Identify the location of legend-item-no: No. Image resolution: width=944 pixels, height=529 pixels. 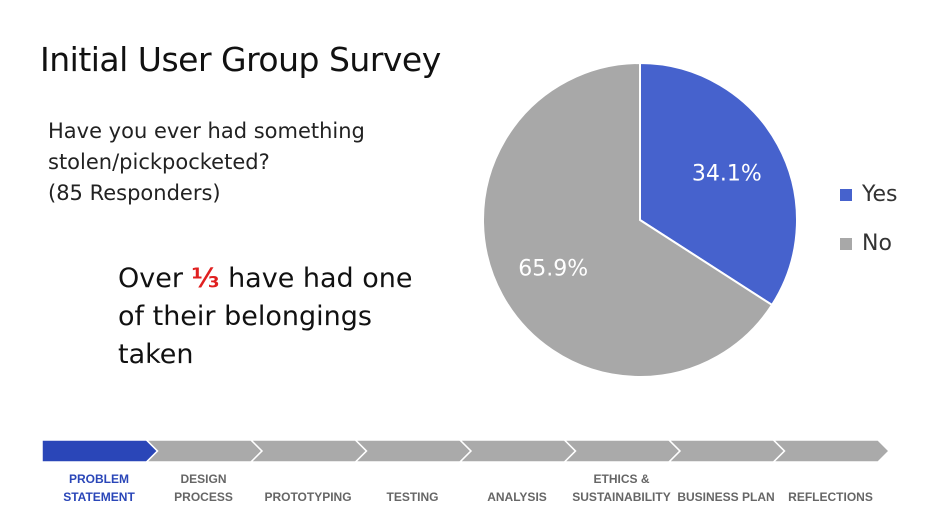
(869, 243).